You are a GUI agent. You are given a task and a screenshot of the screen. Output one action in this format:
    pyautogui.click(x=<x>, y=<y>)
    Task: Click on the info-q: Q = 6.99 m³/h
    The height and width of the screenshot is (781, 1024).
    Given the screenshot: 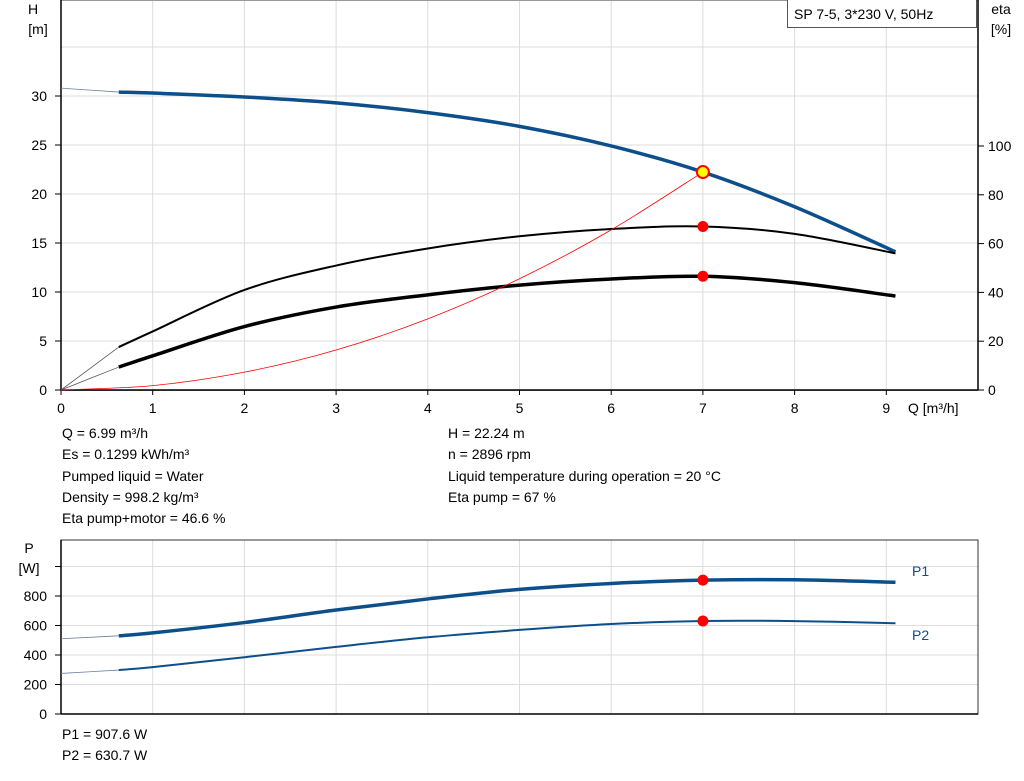 What is the action you would take?
    pyautogui.click(x=105, y=433)
    